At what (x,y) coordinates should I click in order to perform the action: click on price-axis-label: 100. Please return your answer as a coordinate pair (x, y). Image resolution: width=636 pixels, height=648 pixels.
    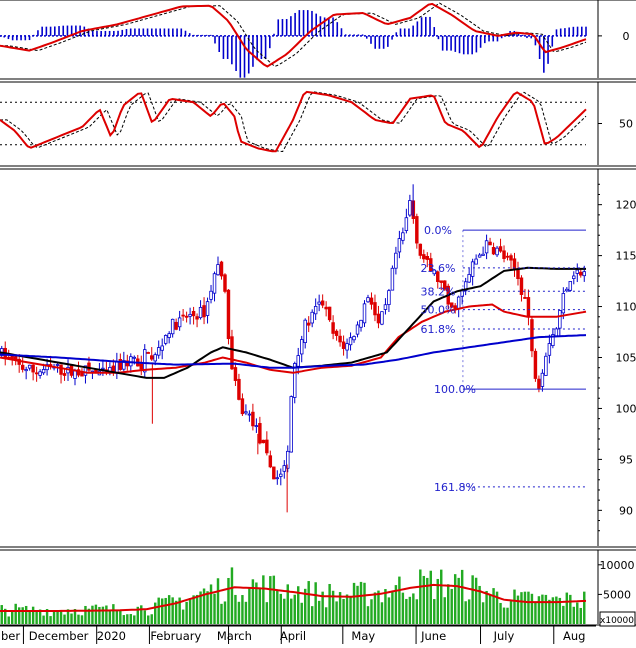
    Looking at the image, I should click on (626, 408).